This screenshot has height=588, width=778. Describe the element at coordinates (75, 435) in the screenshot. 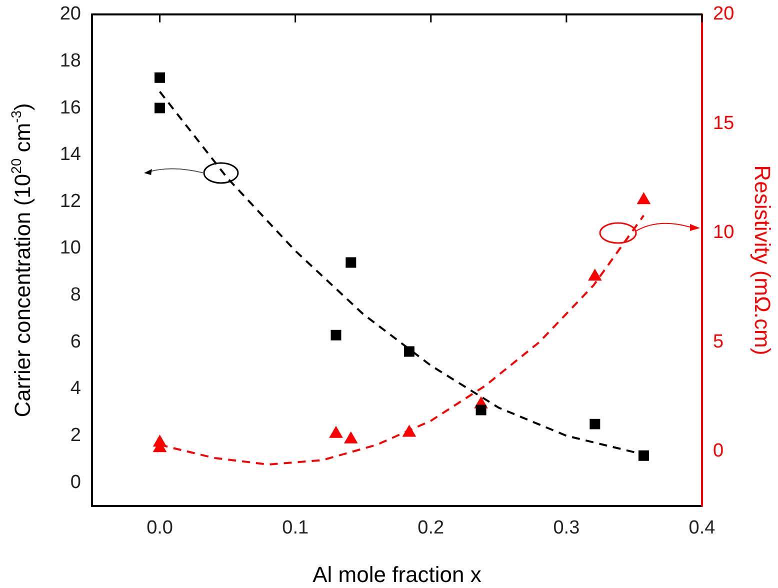

I see `y-tick-label: 2` at that location.